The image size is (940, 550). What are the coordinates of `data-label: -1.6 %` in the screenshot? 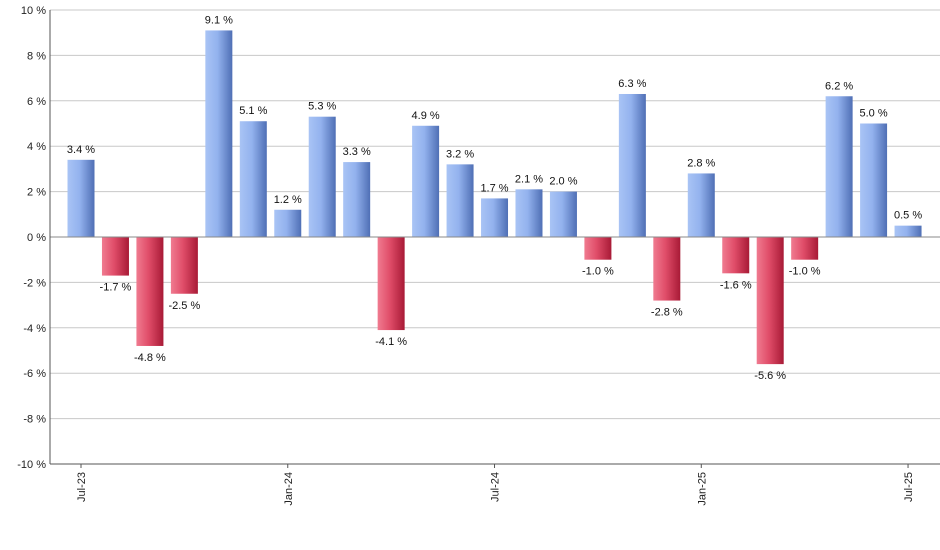 It's located at (736, 285).